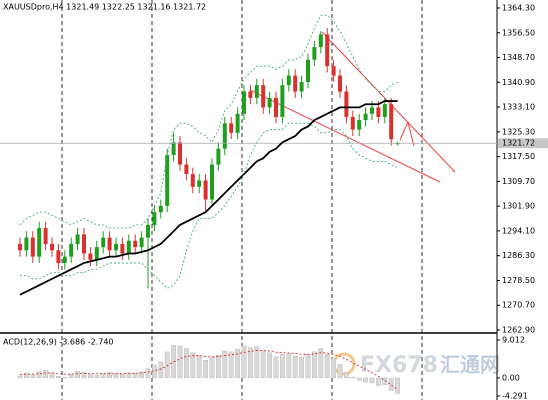 The height and width of the screenshot is (400, 548). I want to click on trendline, so click(388, 102).